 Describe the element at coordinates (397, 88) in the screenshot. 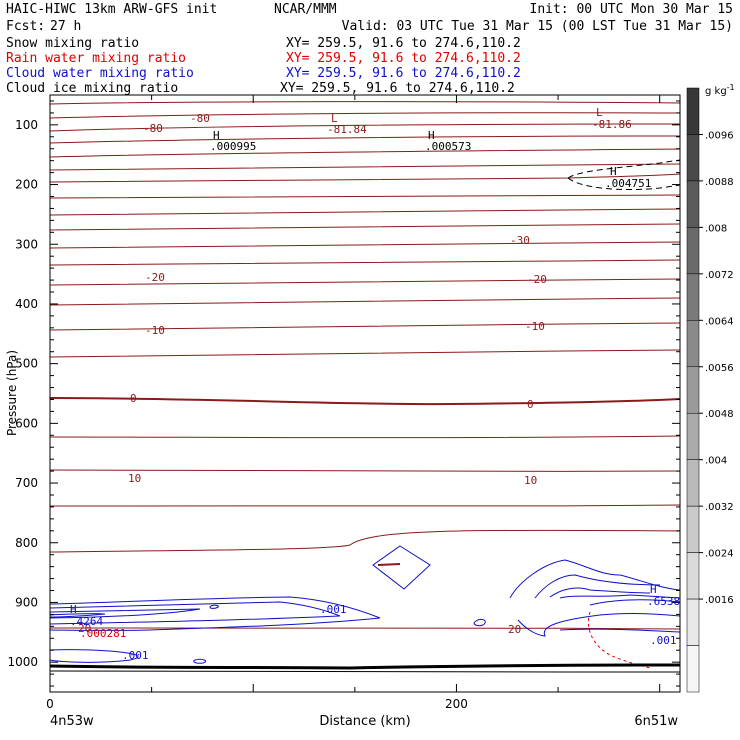

I see `field-xy-cloud-ice: XY= 259.5, 91.6 to 274.6,110.2` at that location.